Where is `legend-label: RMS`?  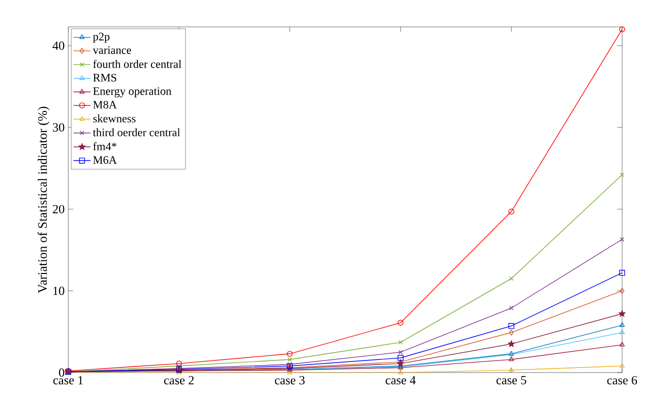 legend-label: RMS is located at coordinates (104, 78).